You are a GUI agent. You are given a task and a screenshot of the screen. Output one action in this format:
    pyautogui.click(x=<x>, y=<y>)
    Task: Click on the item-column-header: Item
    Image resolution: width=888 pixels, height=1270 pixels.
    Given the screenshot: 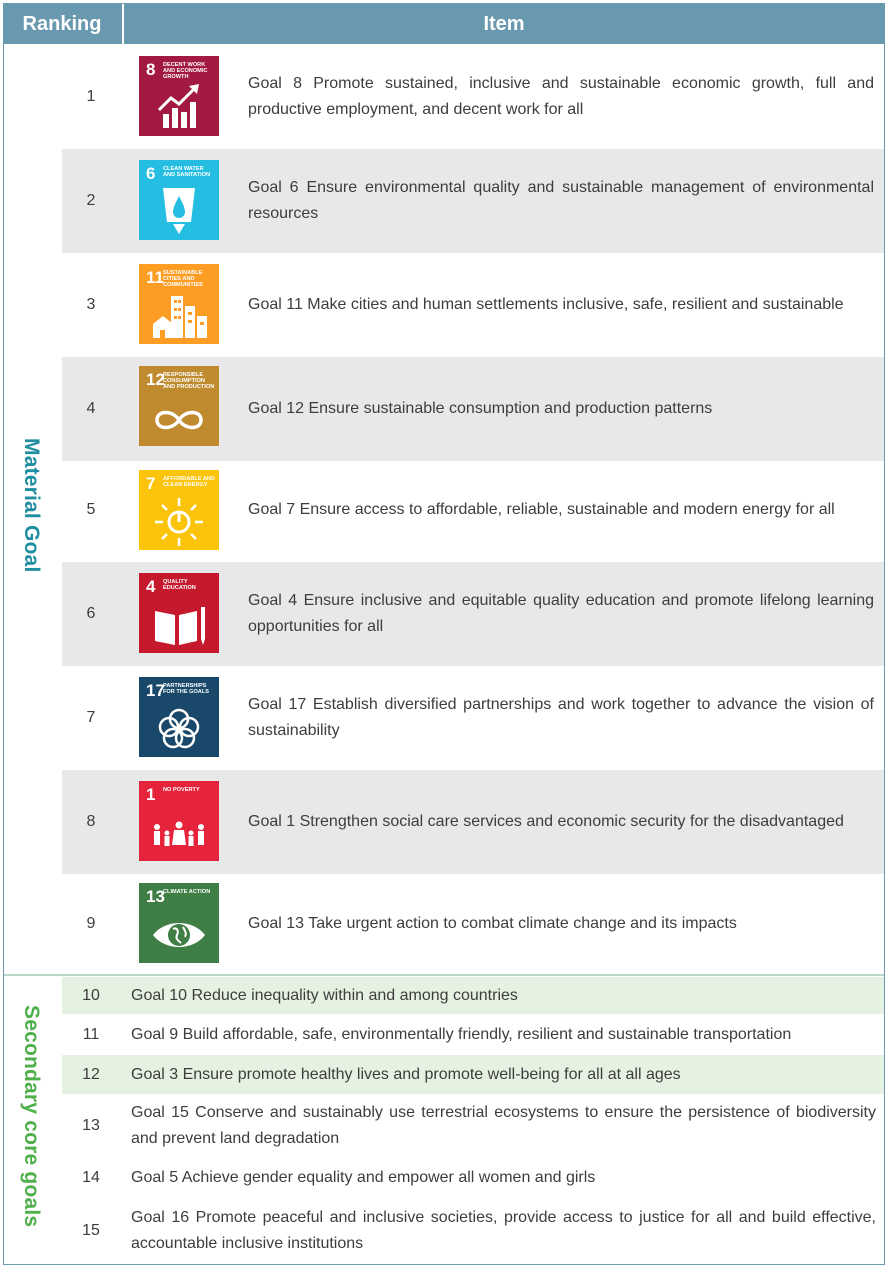 What is the action you would take?
    pyautogui.click(x=504, y=23)
    